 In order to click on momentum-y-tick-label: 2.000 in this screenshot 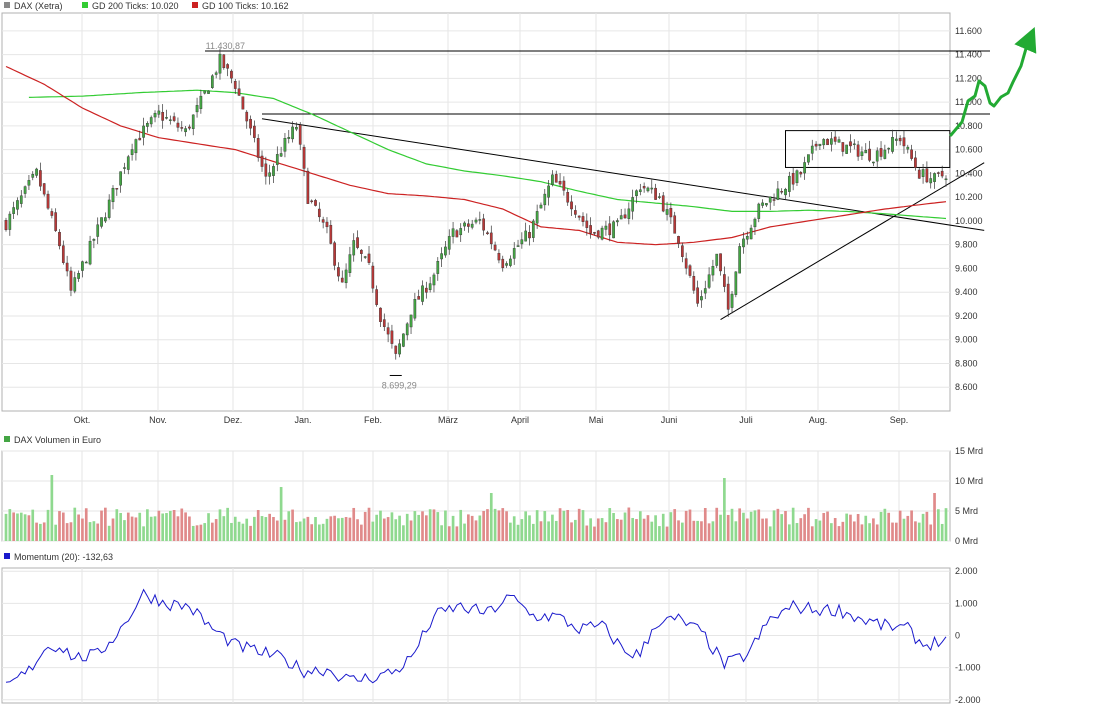, I will do `click(966, 571)`.